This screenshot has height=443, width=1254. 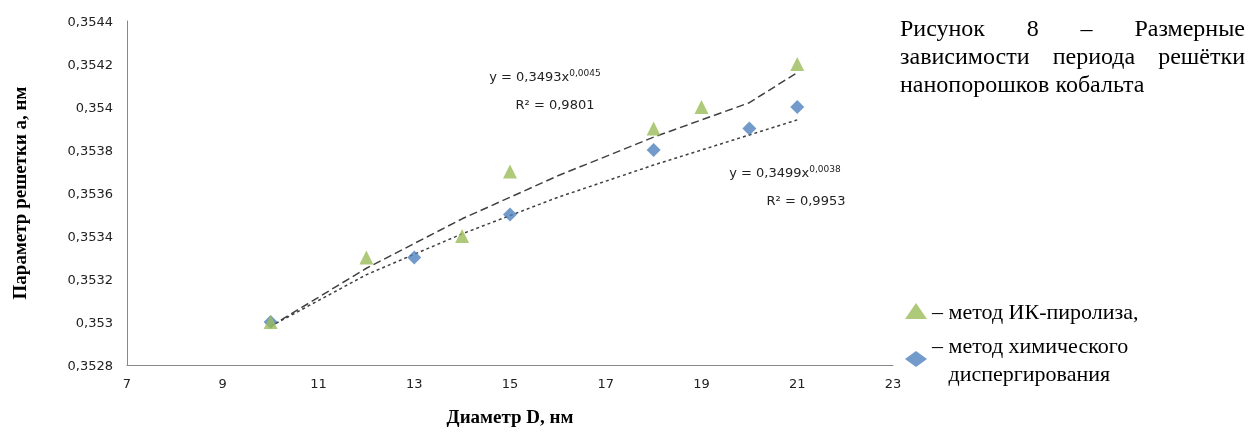 I want to click on y-tick-label: 0,3528, so click(x=90, y=365).